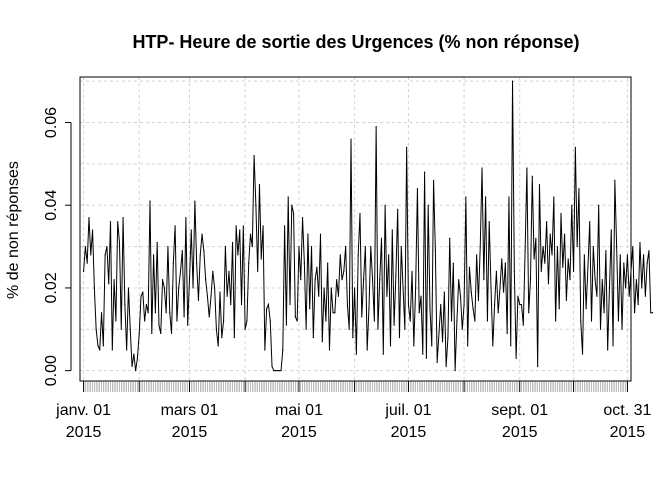 The image size is (672, 480). What do you see at coordinates (627, 410) in the screenshot?
I see `x-tick-label-date: oct. 31` at bounding box center [627, 410].